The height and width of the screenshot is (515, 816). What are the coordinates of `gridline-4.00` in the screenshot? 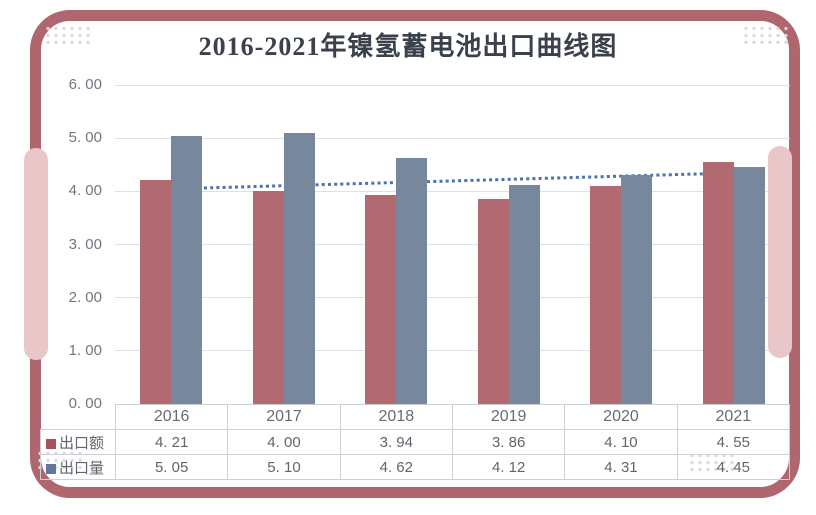 It's located at (452, 191).